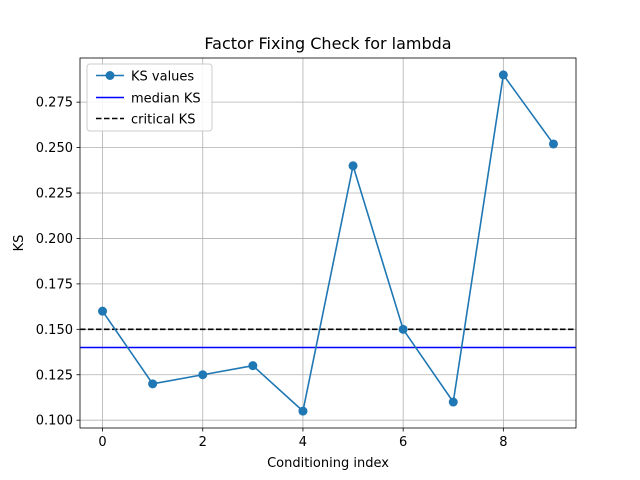 Image resolution: width=640 pixels, height=480 pixels. I want to click on y-axis-label: KS, so click(19, 243).